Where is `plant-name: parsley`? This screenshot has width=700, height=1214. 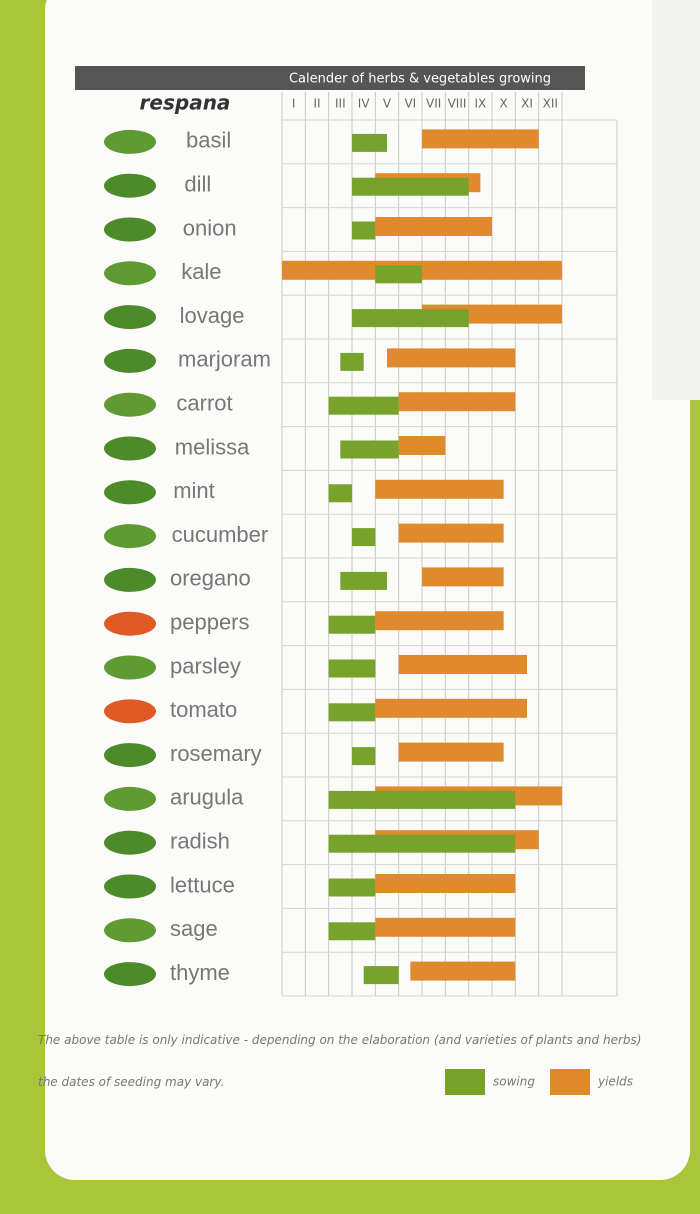 plant-name: parsley is located at coordinates (205, 665).